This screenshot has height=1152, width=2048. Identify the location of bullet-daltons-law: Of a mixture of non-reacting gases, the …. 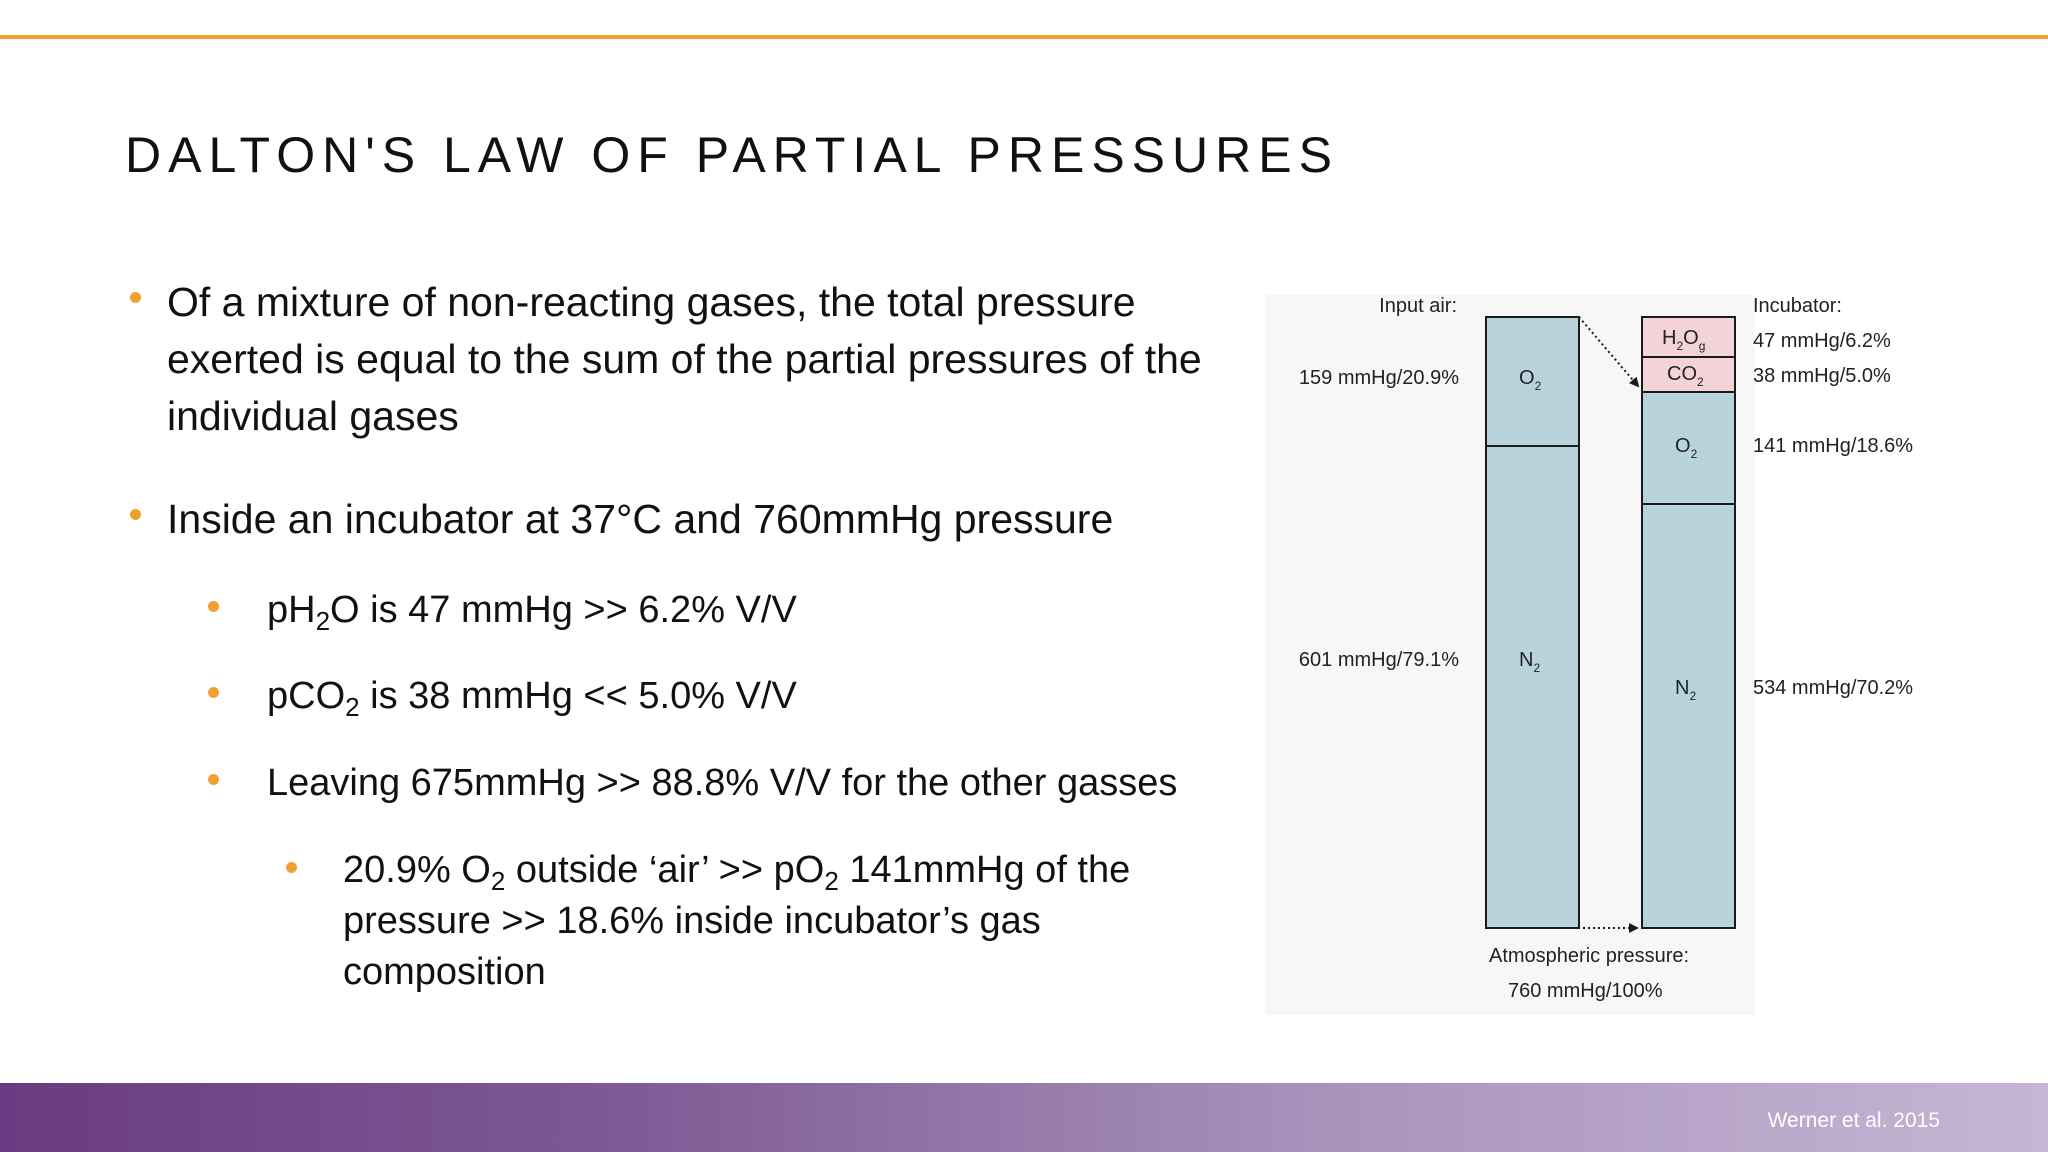
(684, 359).